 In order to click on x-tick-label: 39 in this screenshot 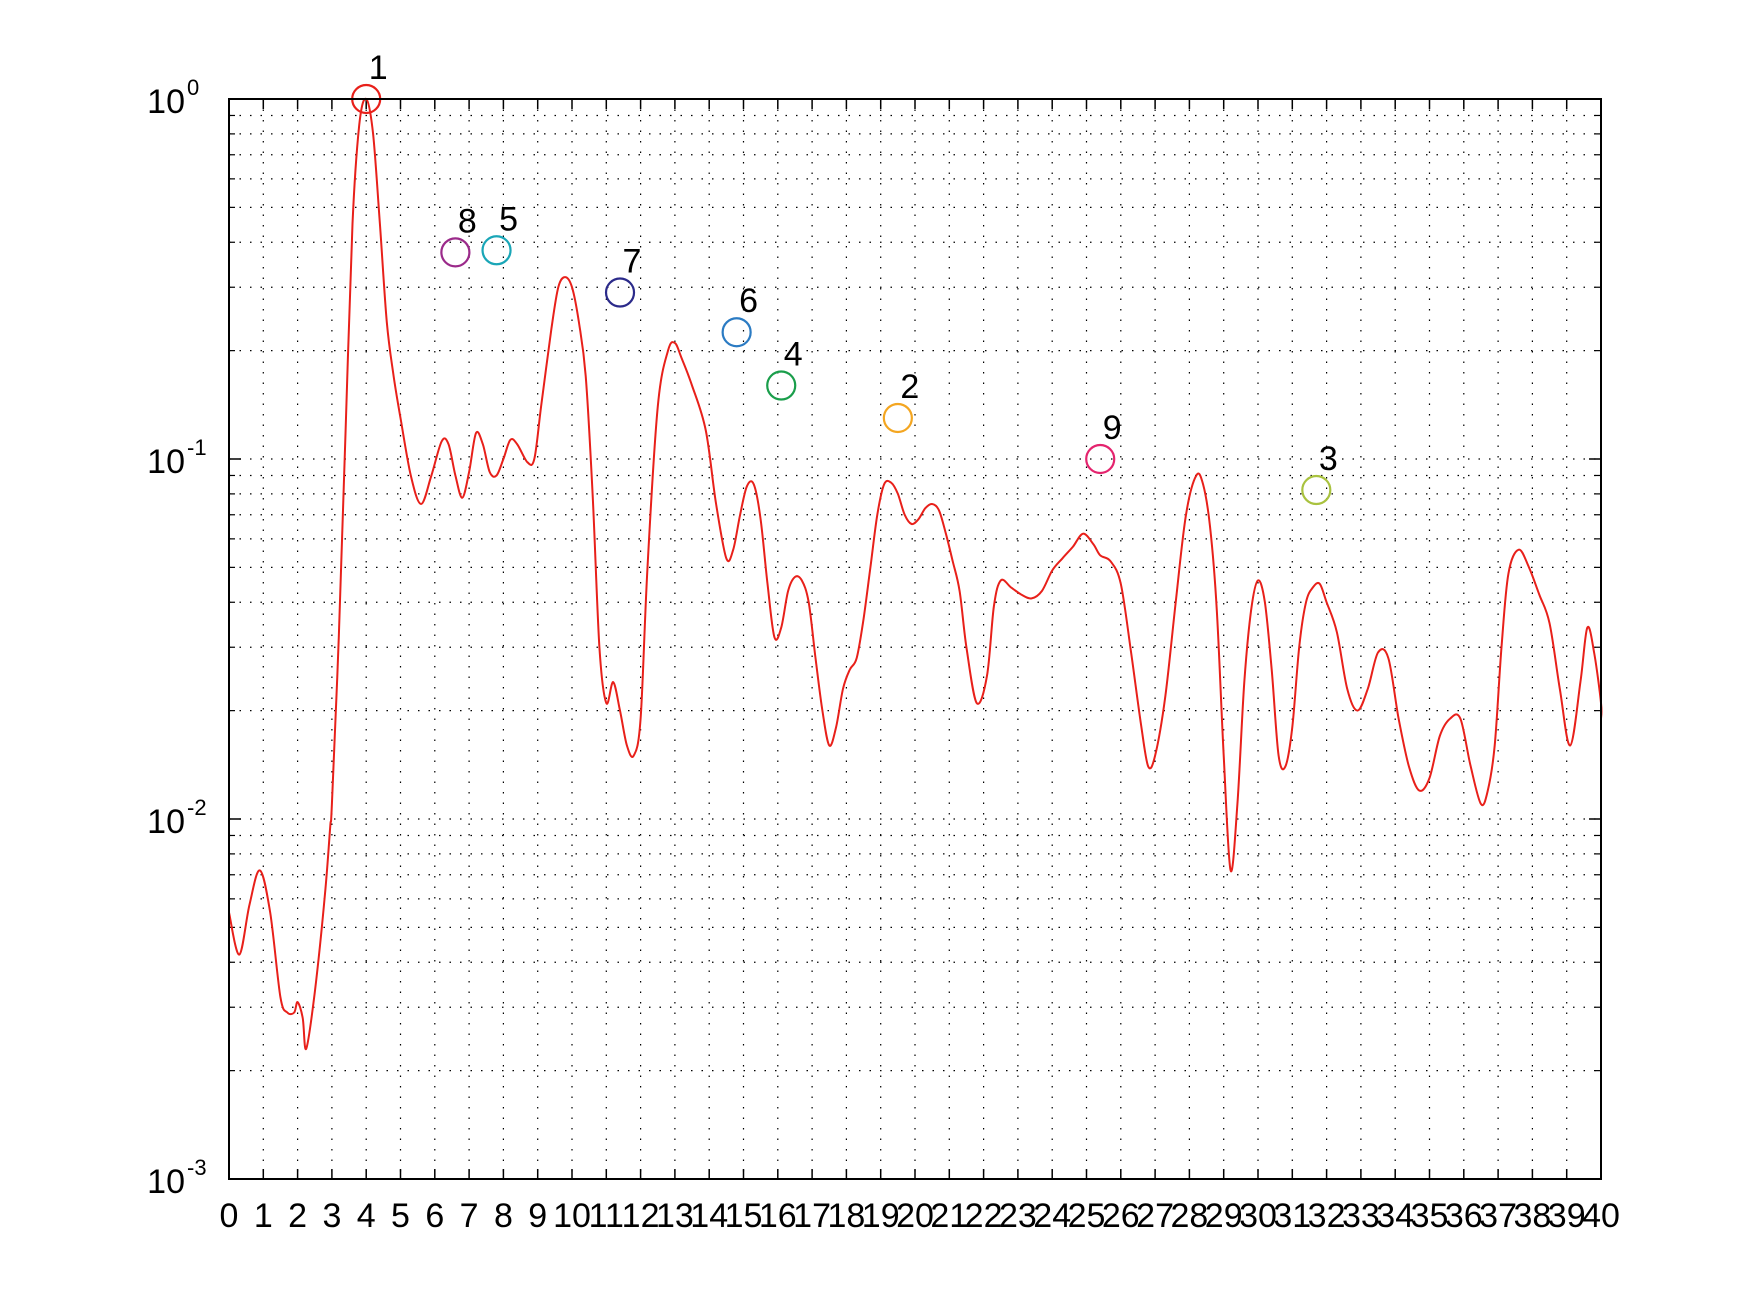, I will do `click(1567, 1216)`.